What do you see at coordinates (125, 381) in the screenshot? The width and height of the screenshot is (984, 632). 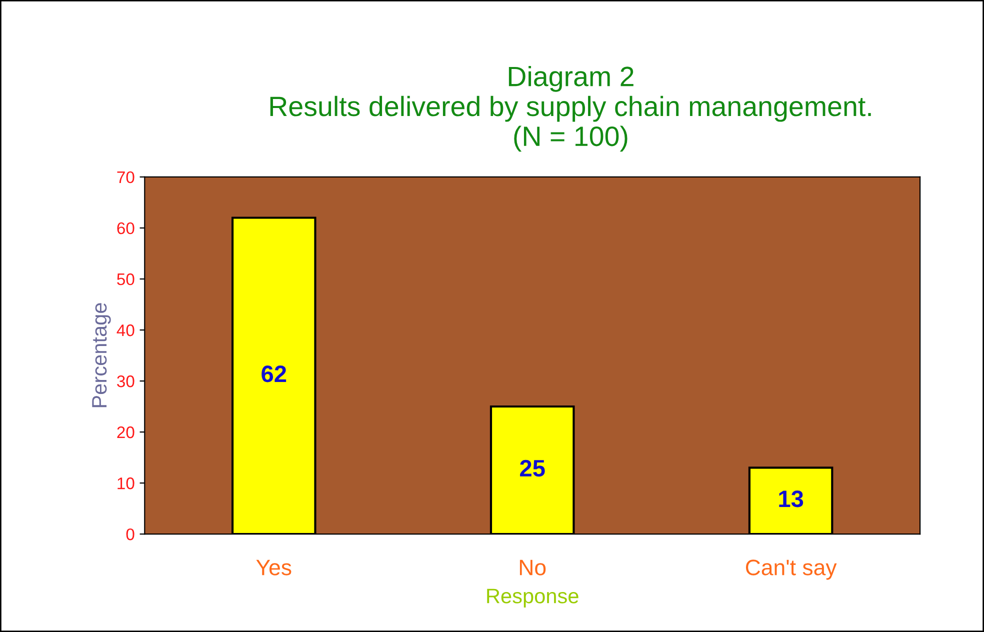 I see `y-tick-label: 30` at bounding box center [125, 381].